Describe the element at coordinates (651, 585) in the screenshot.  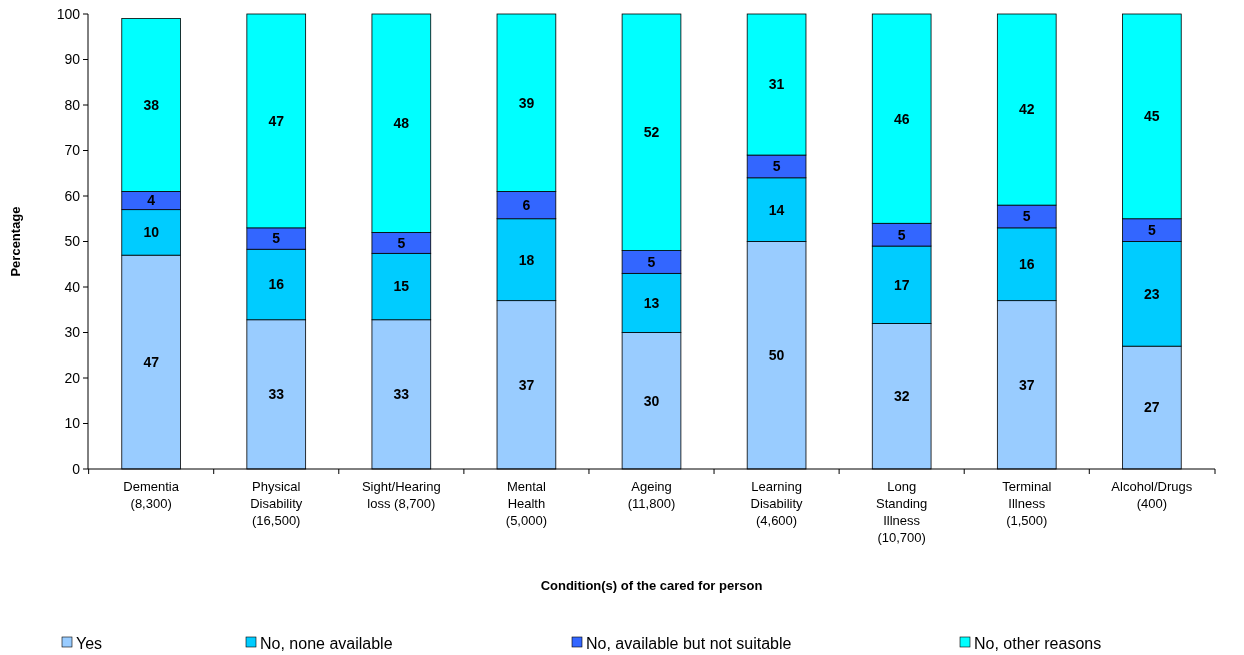
I see `x-axis-title: Condition(s) of the cared for person` at that location.